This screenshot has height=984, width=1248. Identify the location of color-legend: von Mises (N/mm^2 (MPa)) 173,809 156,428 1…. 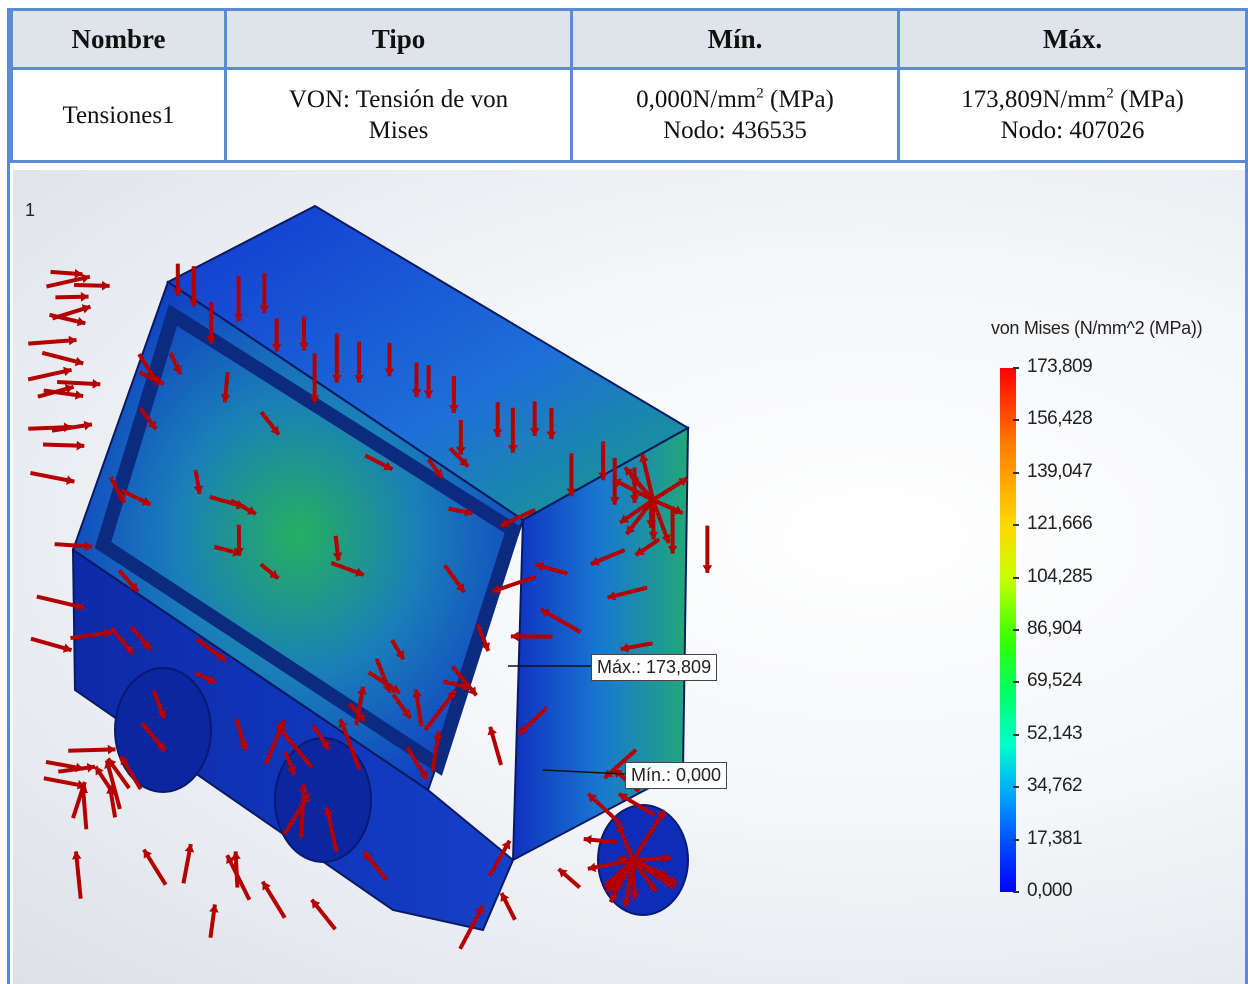
(1116, 609).